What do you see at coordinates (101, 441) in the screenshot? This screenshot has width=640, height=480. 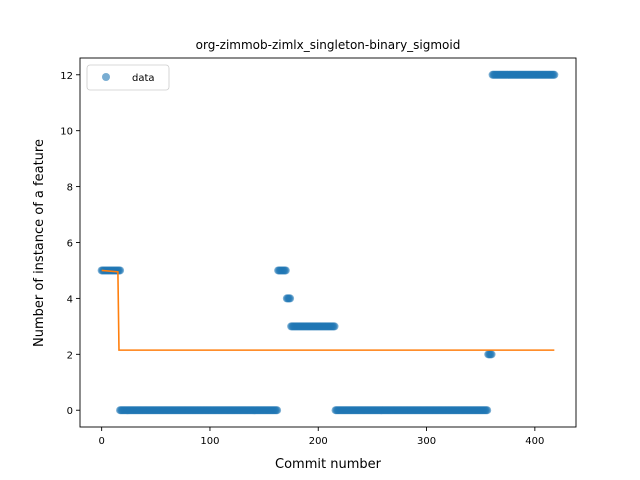 I see `x-tick-label: 0` at bounding box center [101, 441].